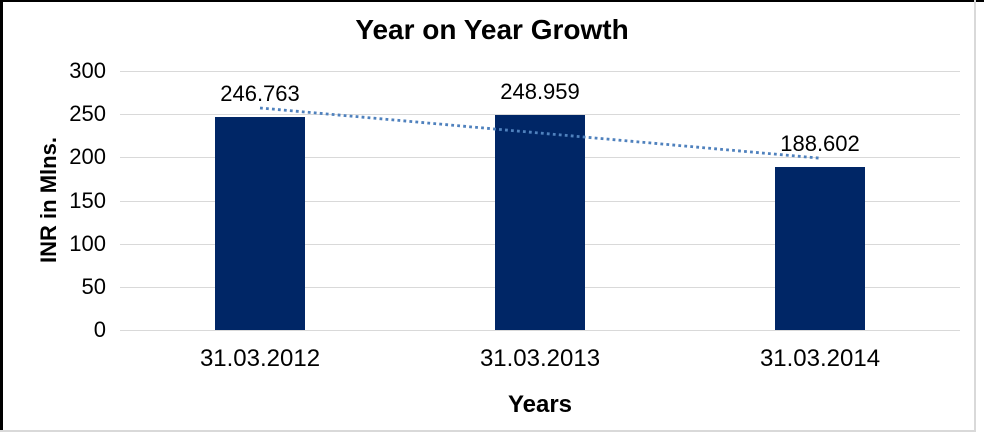  Describe the element at coordinates (87, 243) in the screenshot. I see `y-tick-label: 100` at that location.